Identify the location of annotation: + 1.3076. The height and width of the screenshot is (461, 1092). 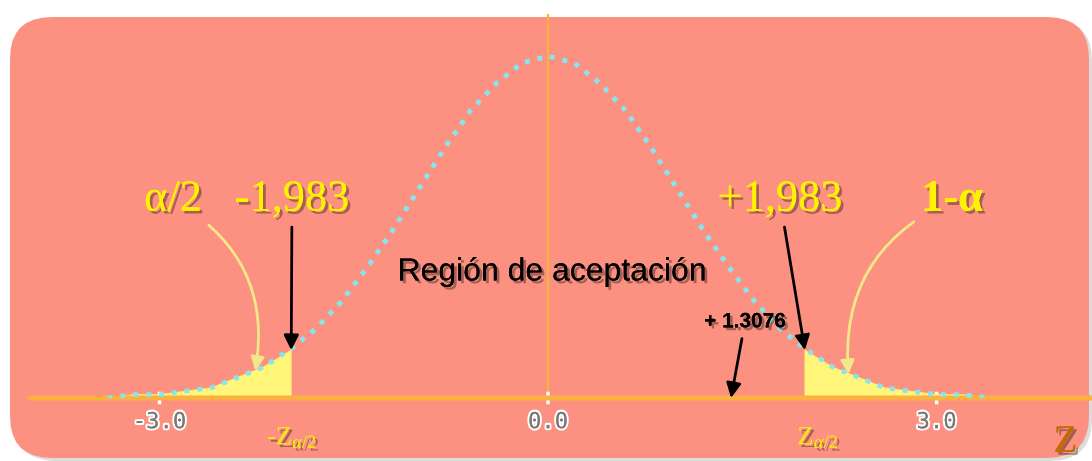
(746, 321).